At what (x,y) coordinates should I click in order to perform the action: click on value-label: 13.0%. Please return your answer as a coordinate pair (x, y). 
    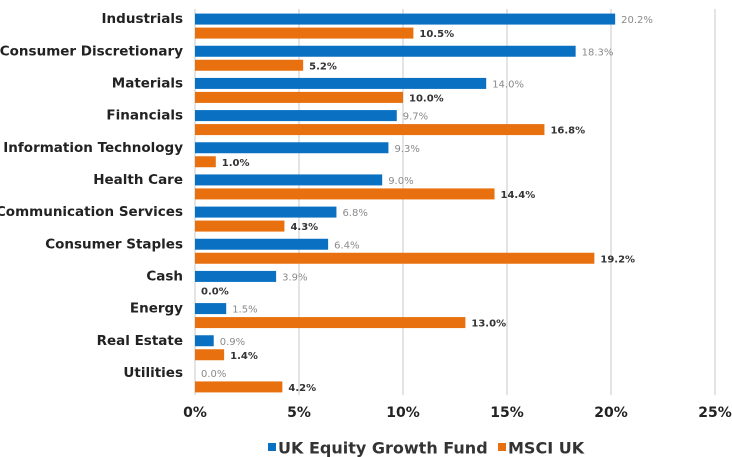
    Looking at the image, I should click on (488, 324).